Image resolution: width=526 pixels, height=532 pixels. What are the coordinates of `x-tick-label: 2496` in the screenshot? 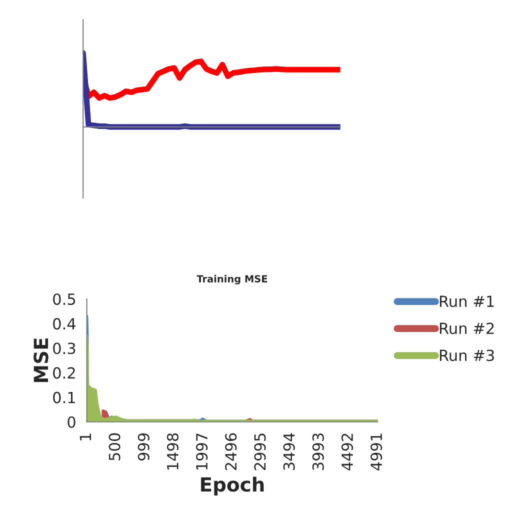 It's located at (231, 451).